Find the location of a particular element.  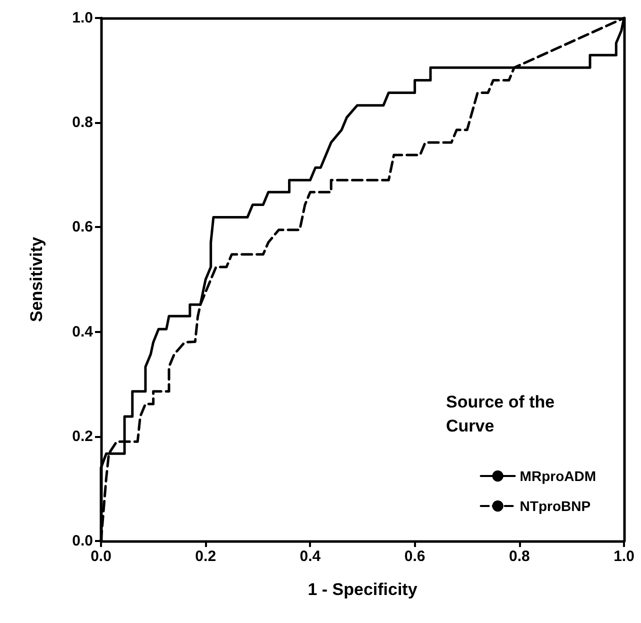

y-tick-label: 0.0 is located at coordinates (82, 541).